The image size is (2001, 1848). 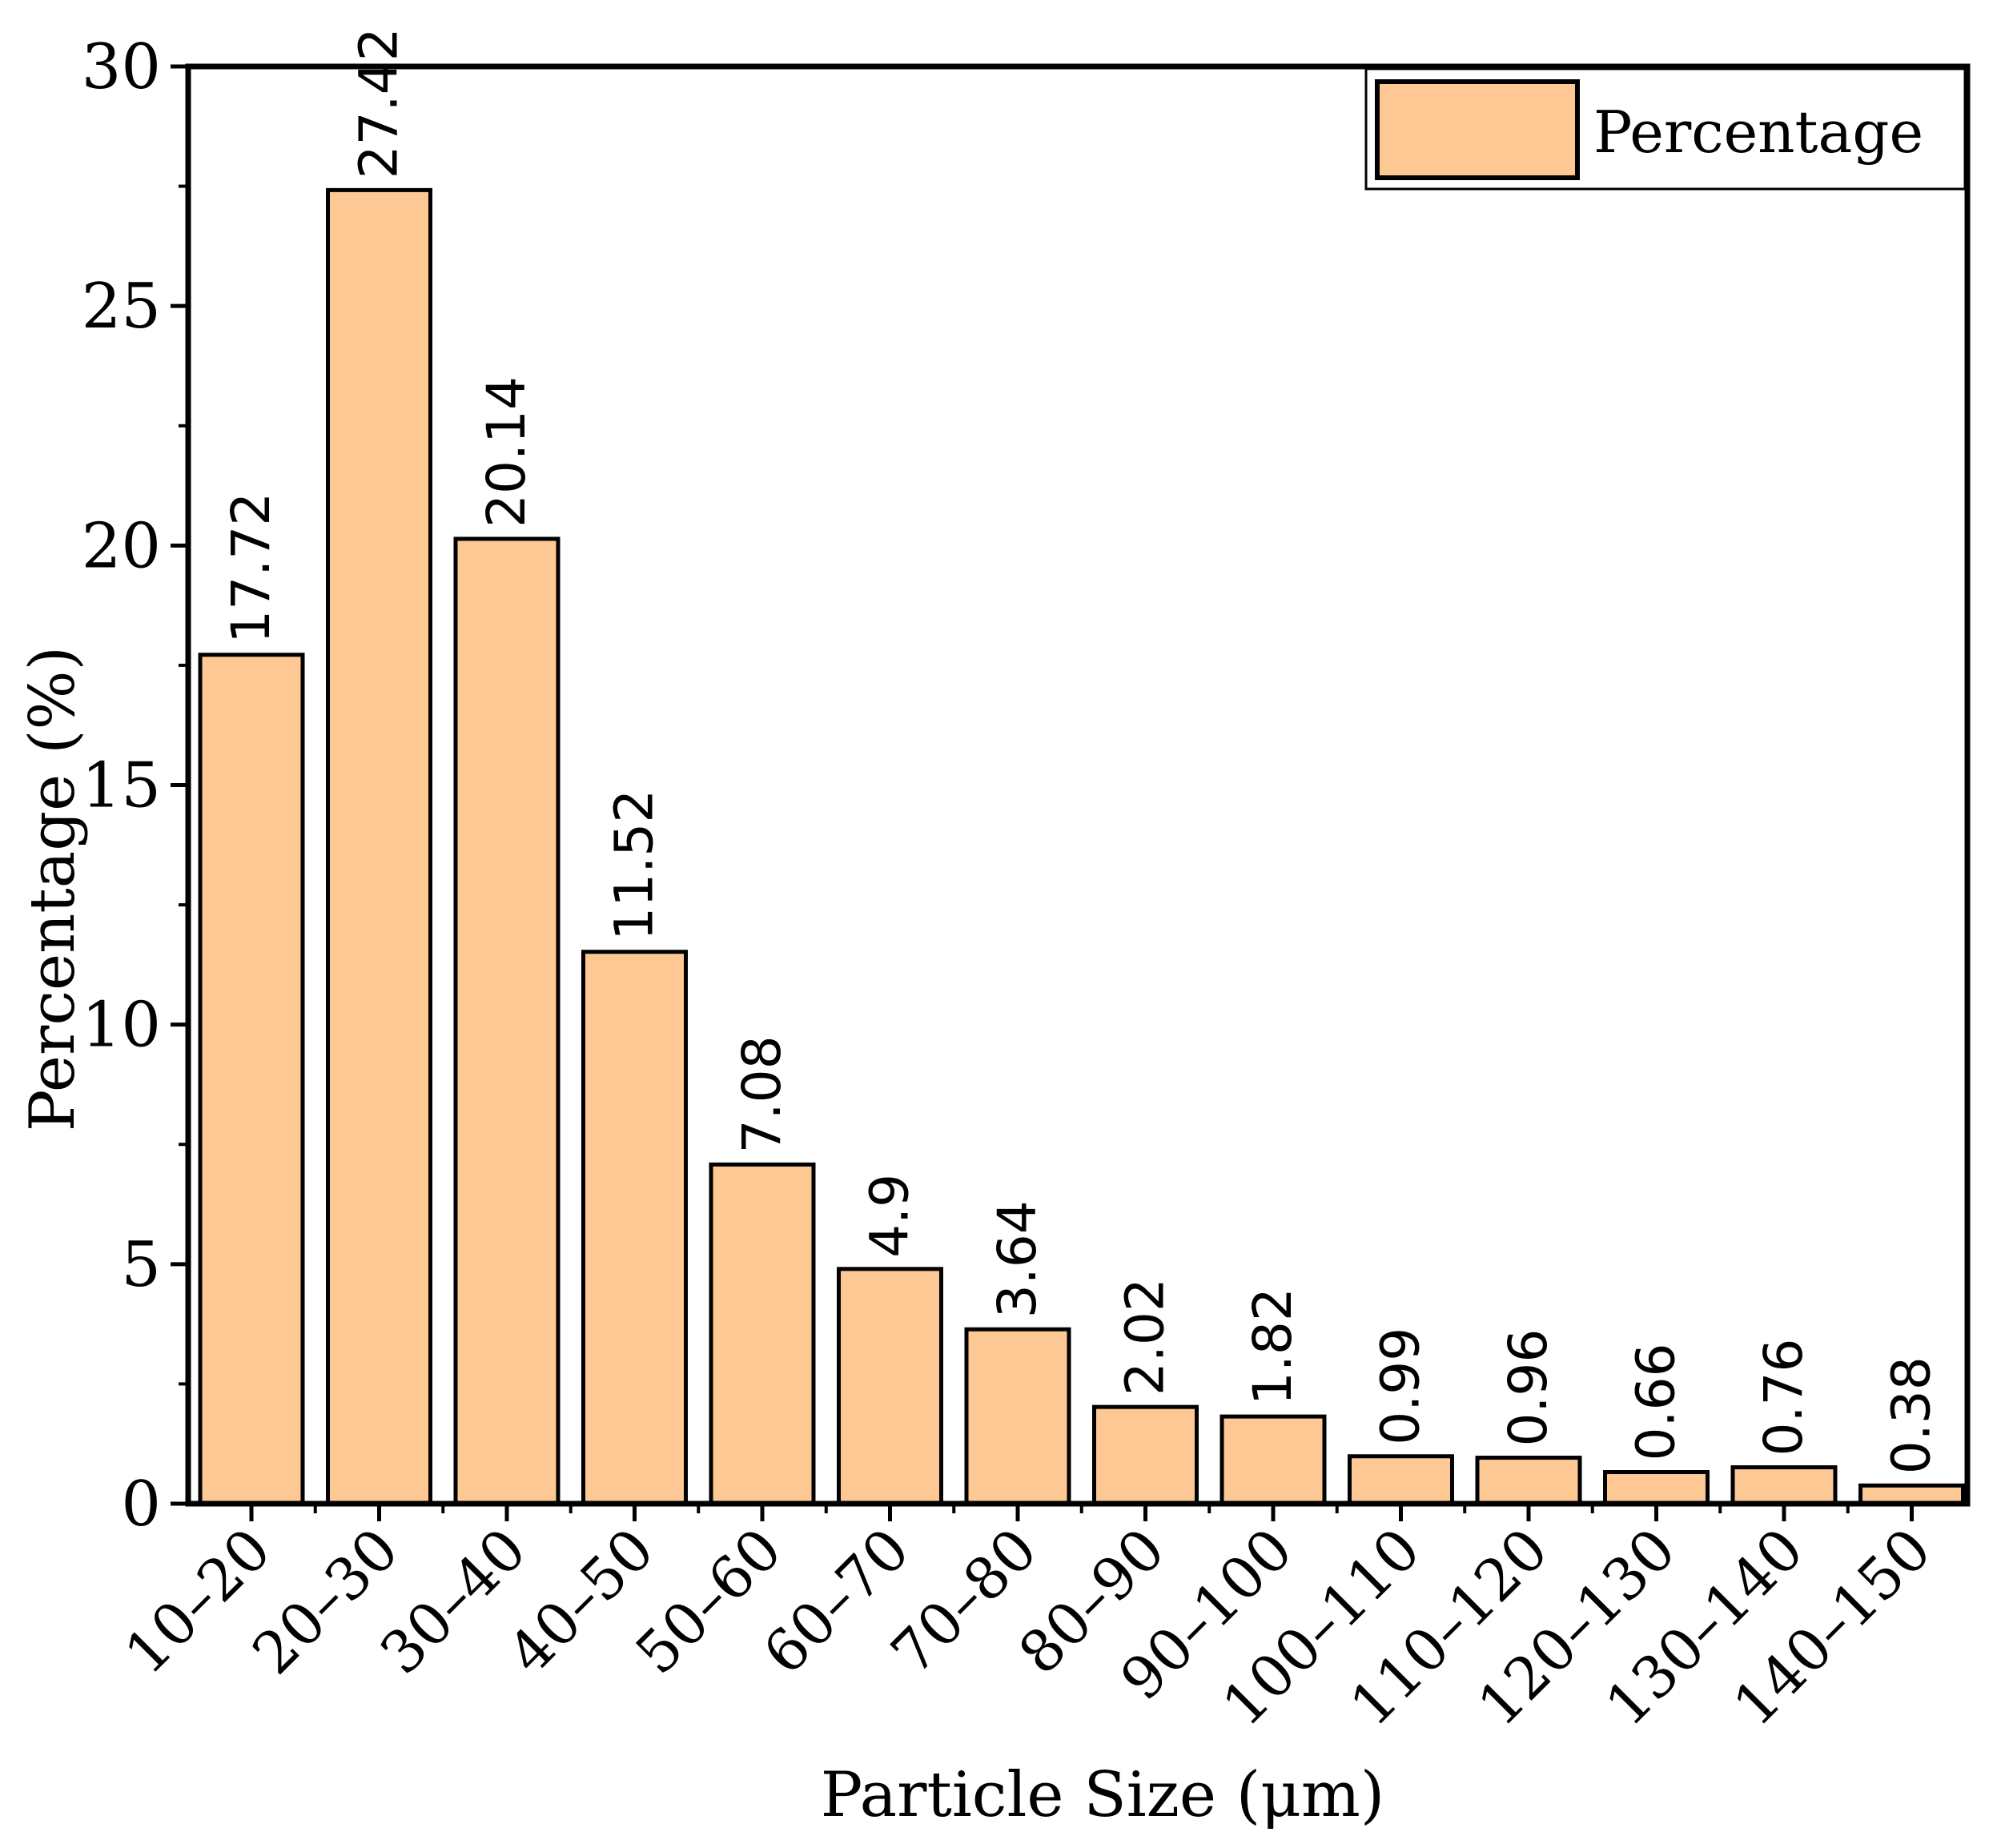 I want to click on x-tick-label-30–40: 30–40, so click(x=453, y=1601).